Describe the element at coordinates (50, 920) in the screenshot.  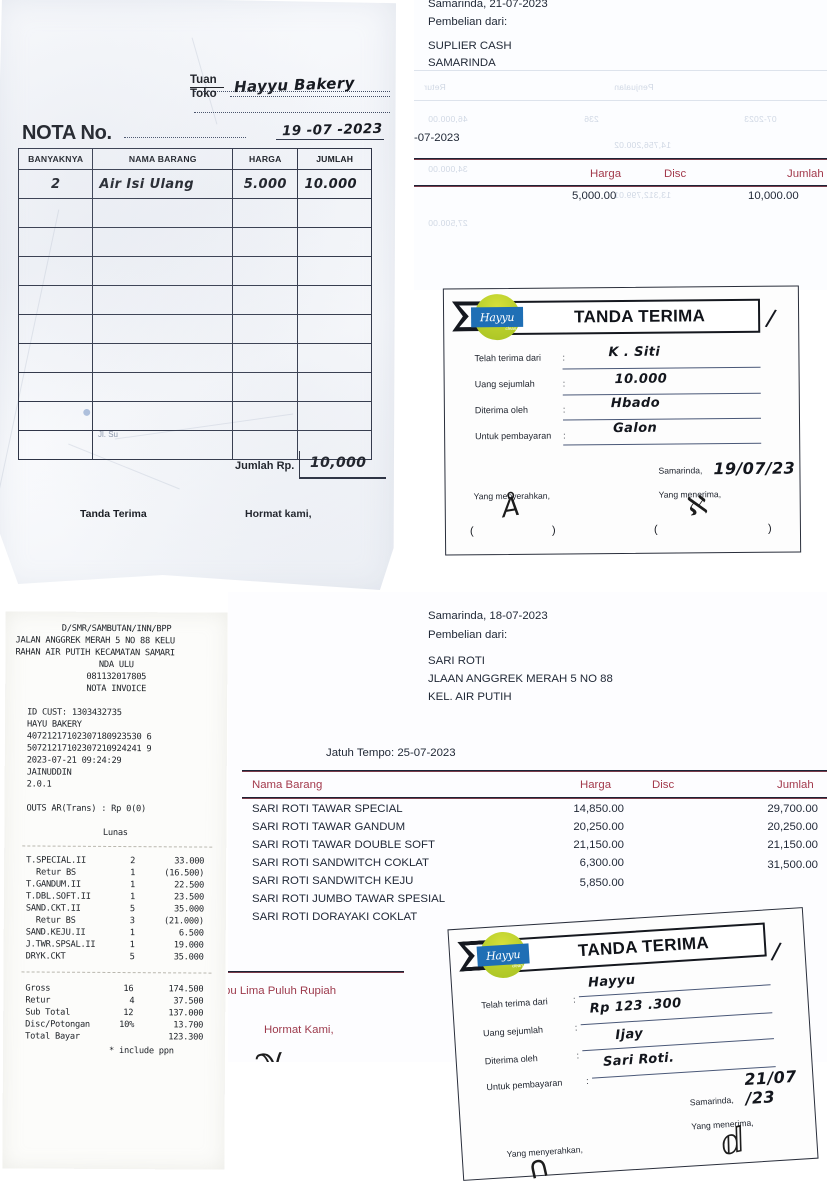
I see `item-name: Retur BS` at that location.